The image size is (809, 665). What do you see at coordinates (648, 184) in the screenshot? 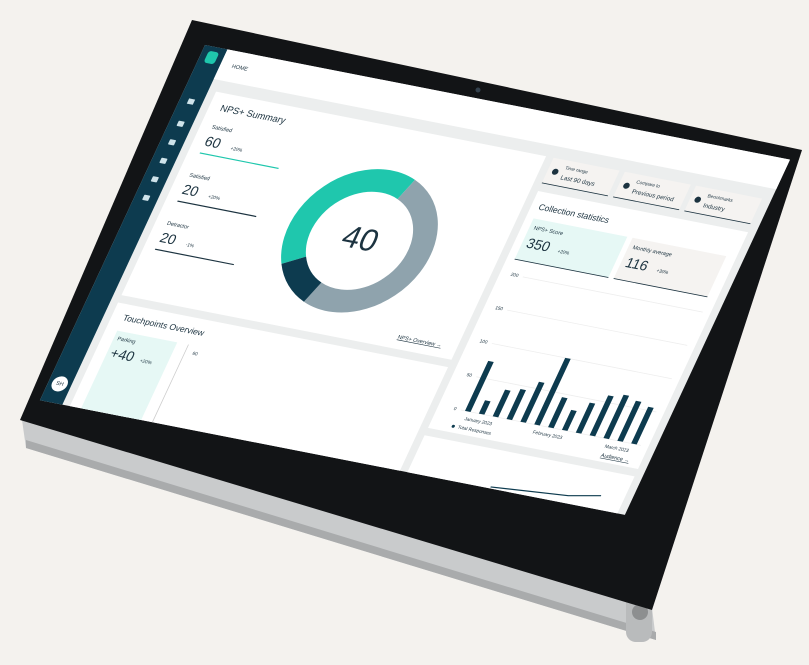
I see `filter-label: Compare to` at bounding box center [648, 184].